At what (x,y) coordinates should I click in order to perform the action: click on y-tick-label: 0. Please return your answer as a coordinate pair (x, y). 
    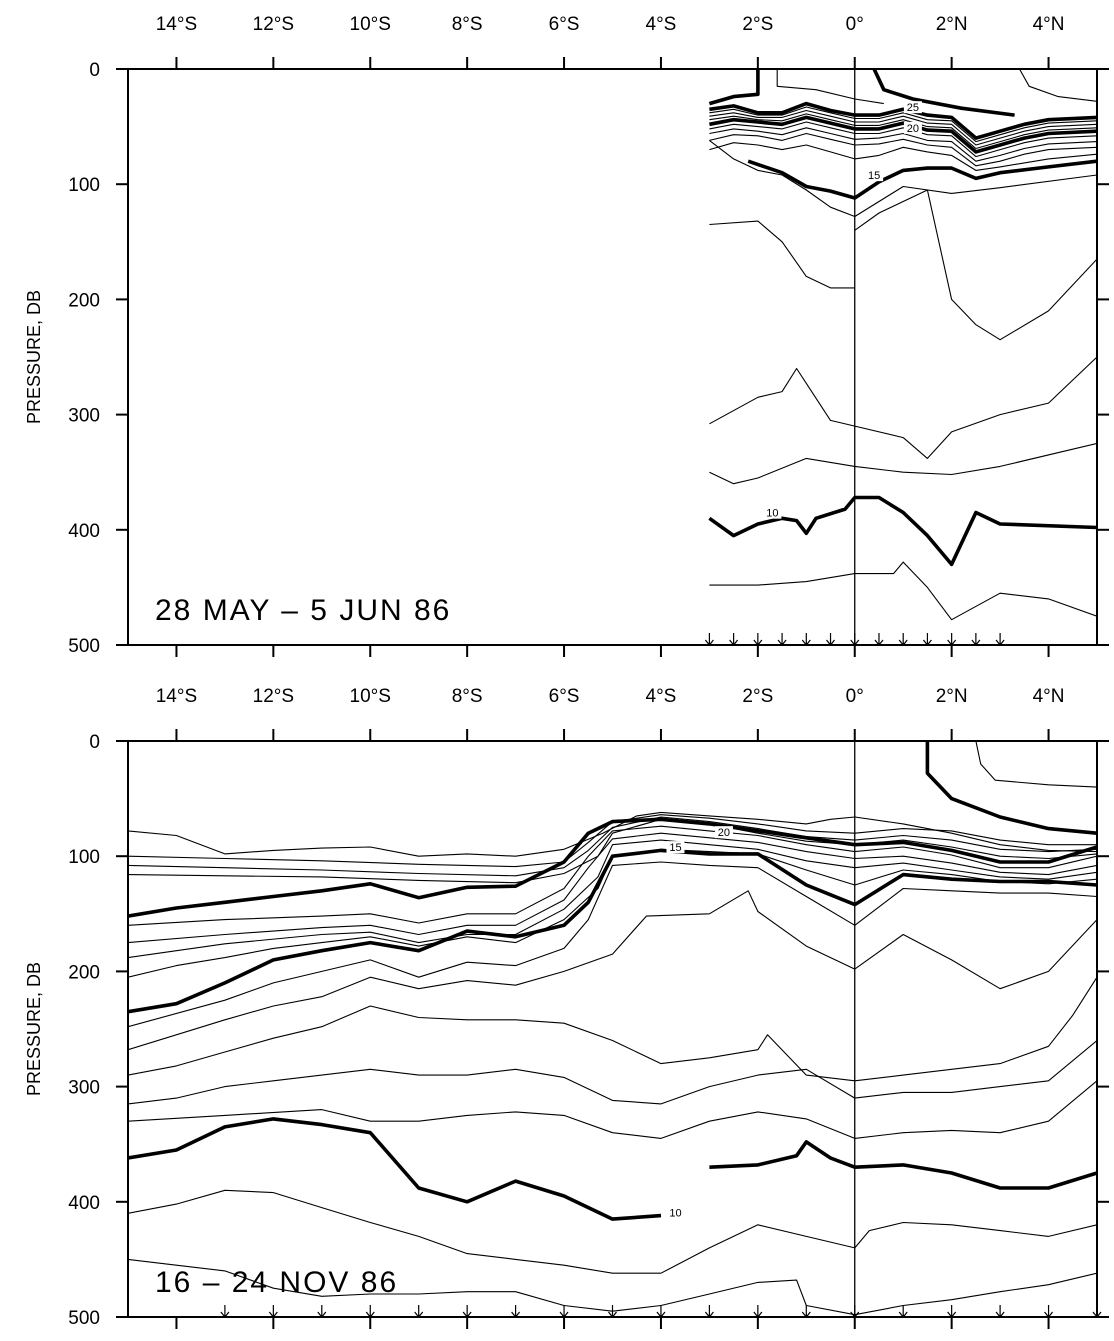
    Looking at the image, I should click on (94, 742).